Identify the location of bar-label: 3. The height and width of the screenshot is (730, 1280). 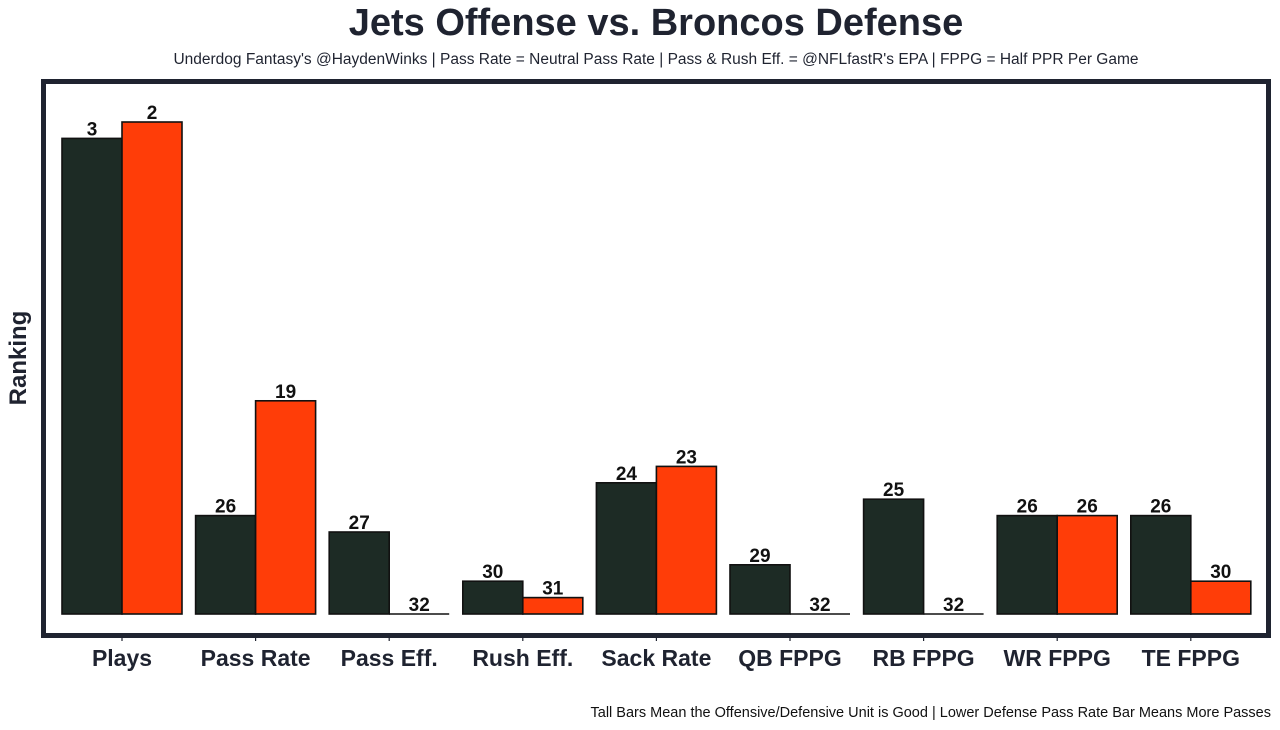
(92, 129).